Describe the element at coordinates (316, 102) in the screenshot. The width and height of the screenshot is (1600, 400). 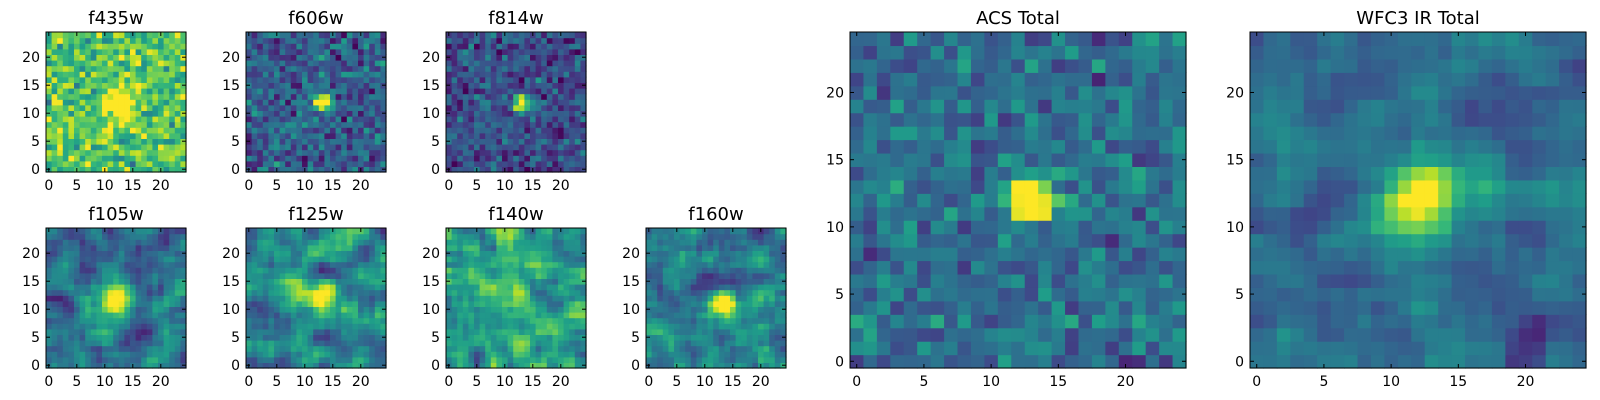
I see `axes-frame` at that location.